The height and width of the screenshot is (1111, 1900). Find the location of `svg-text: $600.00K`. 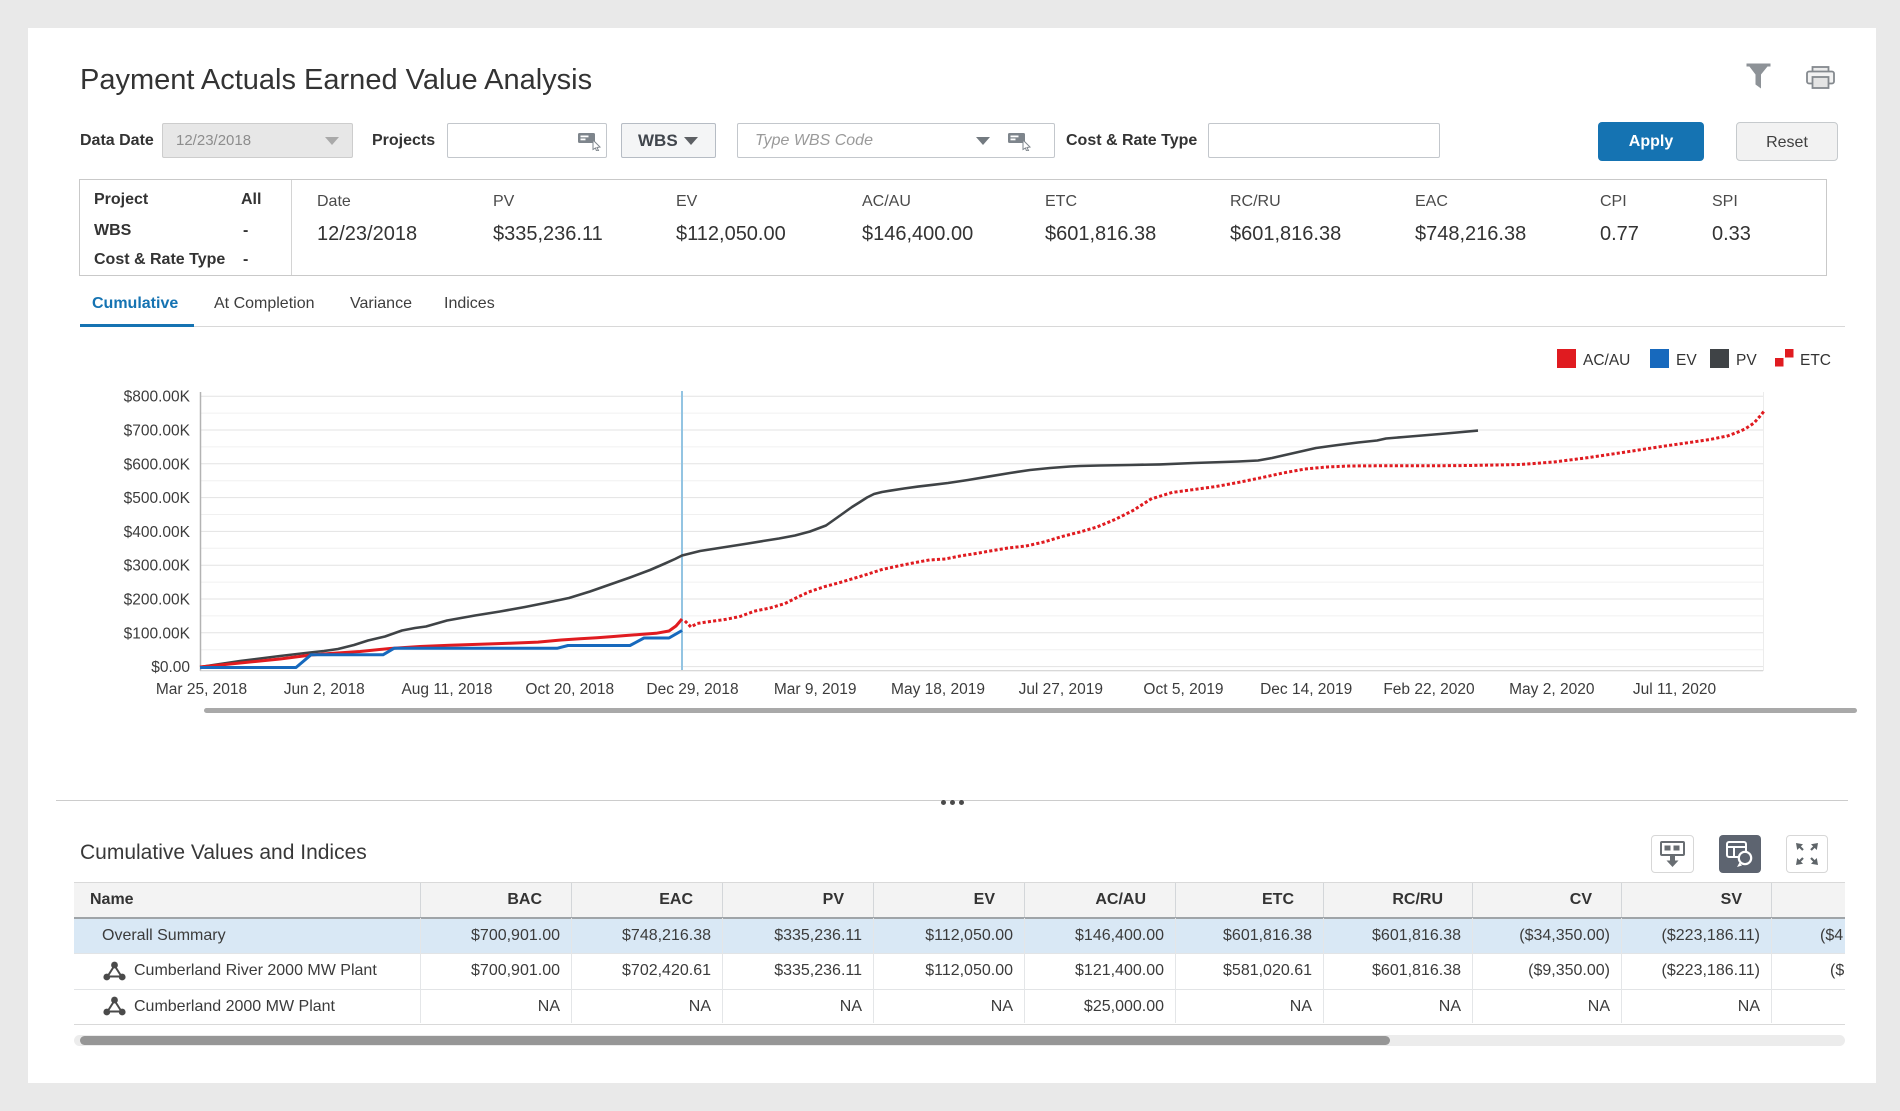

svg-text: $600.00K is located at coordinates (157, 464).